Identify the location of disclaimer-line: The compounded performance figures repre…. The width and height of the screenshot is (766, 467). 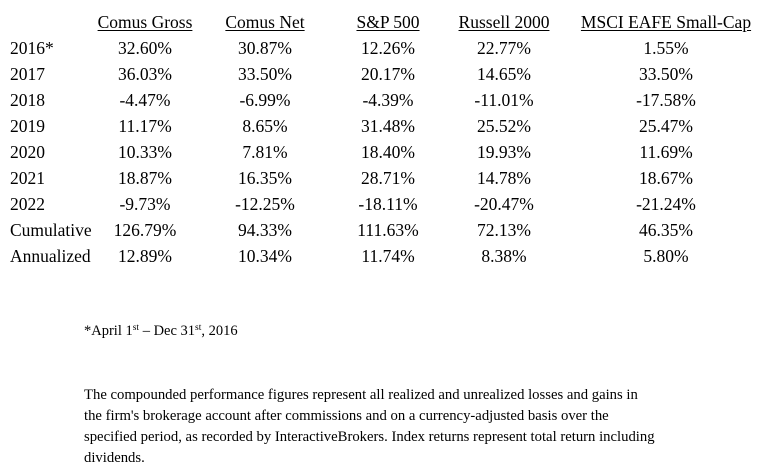
(361, 395).